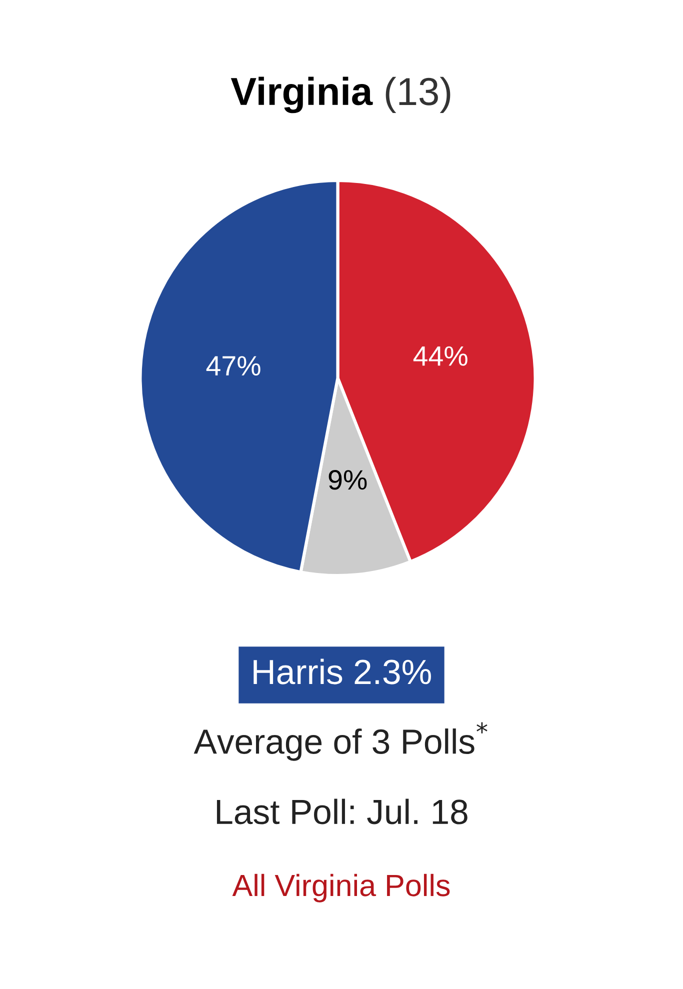 The height and width of the screenshot is (989, 683). What do you see at coordinates (341, 741) in the screenshot?
I see `text: Average of 3 Polls$^{*}$` at bounding box center [341, 741].